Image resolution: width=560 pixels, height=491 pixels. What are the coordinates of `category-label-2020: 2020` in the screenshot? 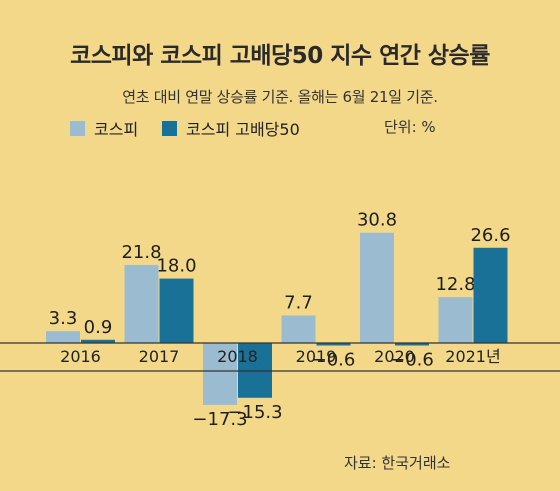 It's located at (394, 356).